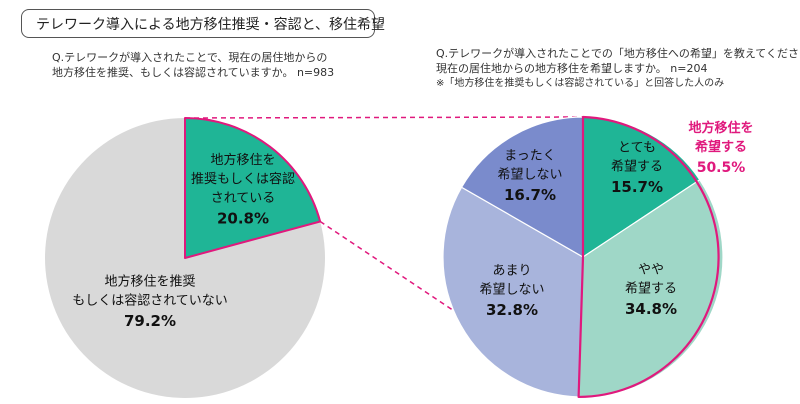 The height and width of the screenshot is (404, 800). I want to click on callout-line1: 地方移住を, so click(720, 128).